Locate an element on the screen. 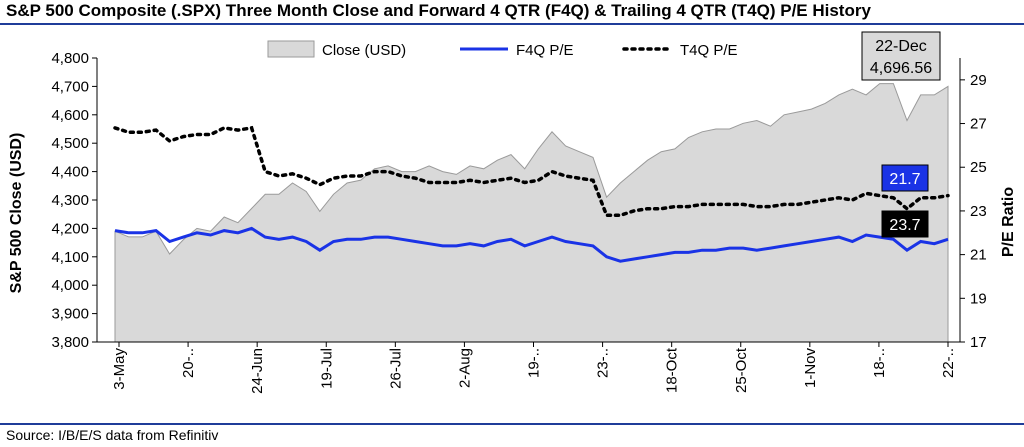  y2-tick-label: 29 is located at coordinates (978, 80).